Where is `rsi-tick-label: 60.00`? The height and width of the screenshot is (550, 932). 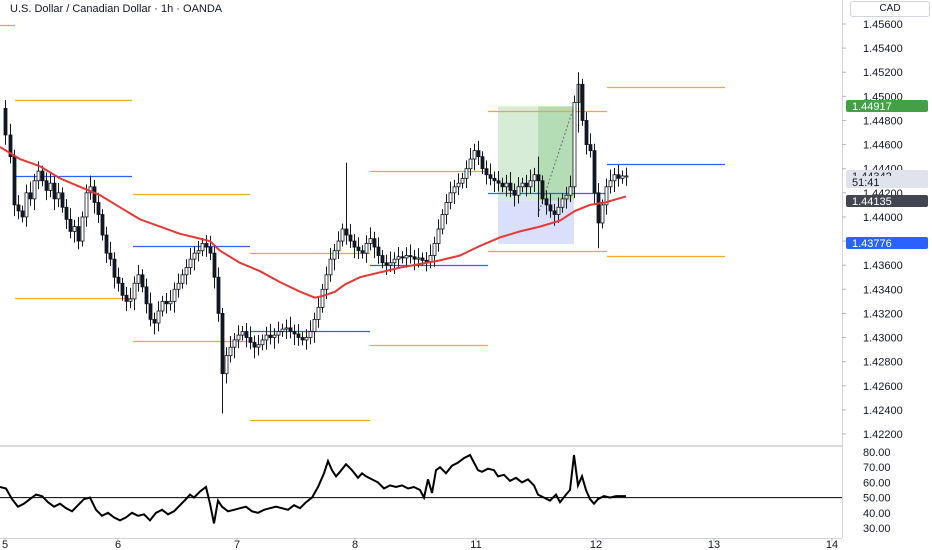 rsi-tick-label: 60.00 is located at coordinates (877, 483).